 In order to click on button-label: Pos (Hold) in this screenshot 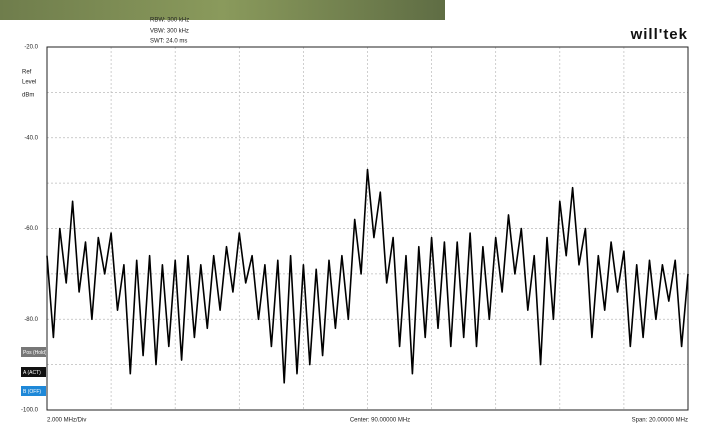, I will do `click(35, 353)`.